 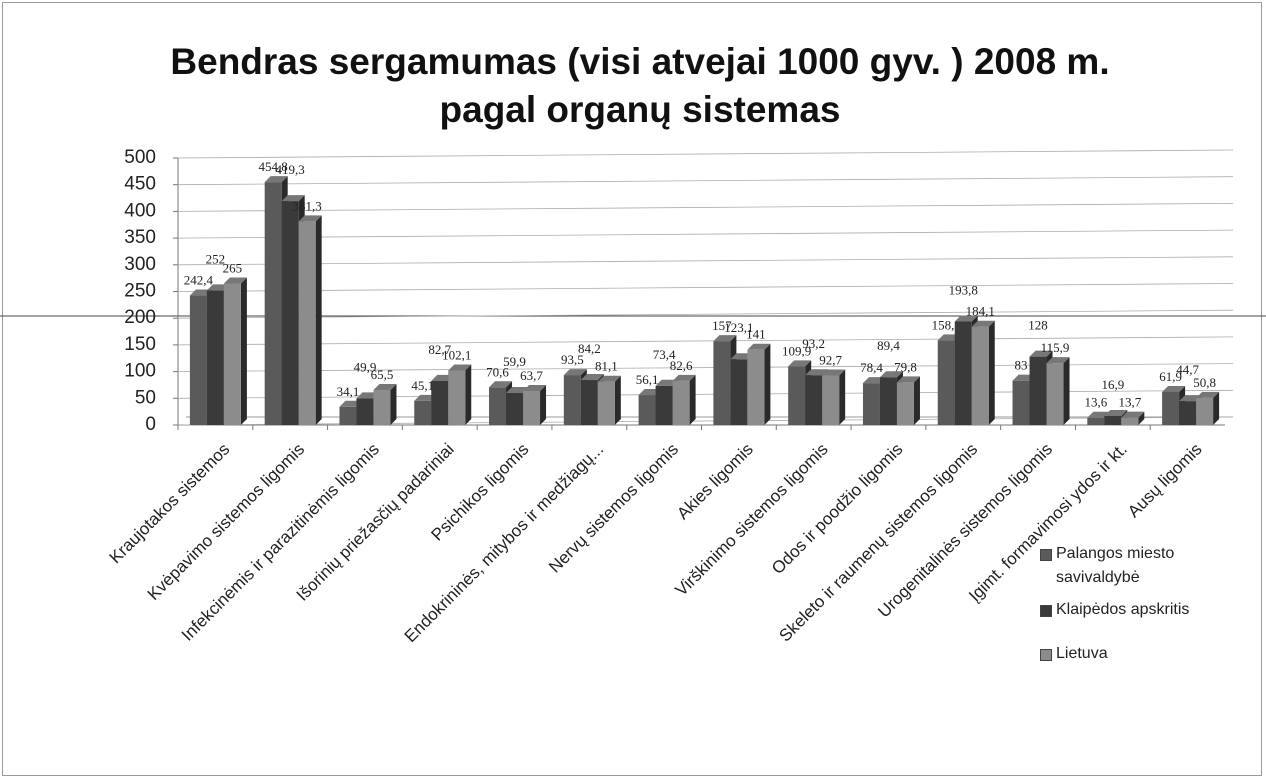 I want to click on legend-item: Klaipėdos apskritis, so click(x=1140, y=610).